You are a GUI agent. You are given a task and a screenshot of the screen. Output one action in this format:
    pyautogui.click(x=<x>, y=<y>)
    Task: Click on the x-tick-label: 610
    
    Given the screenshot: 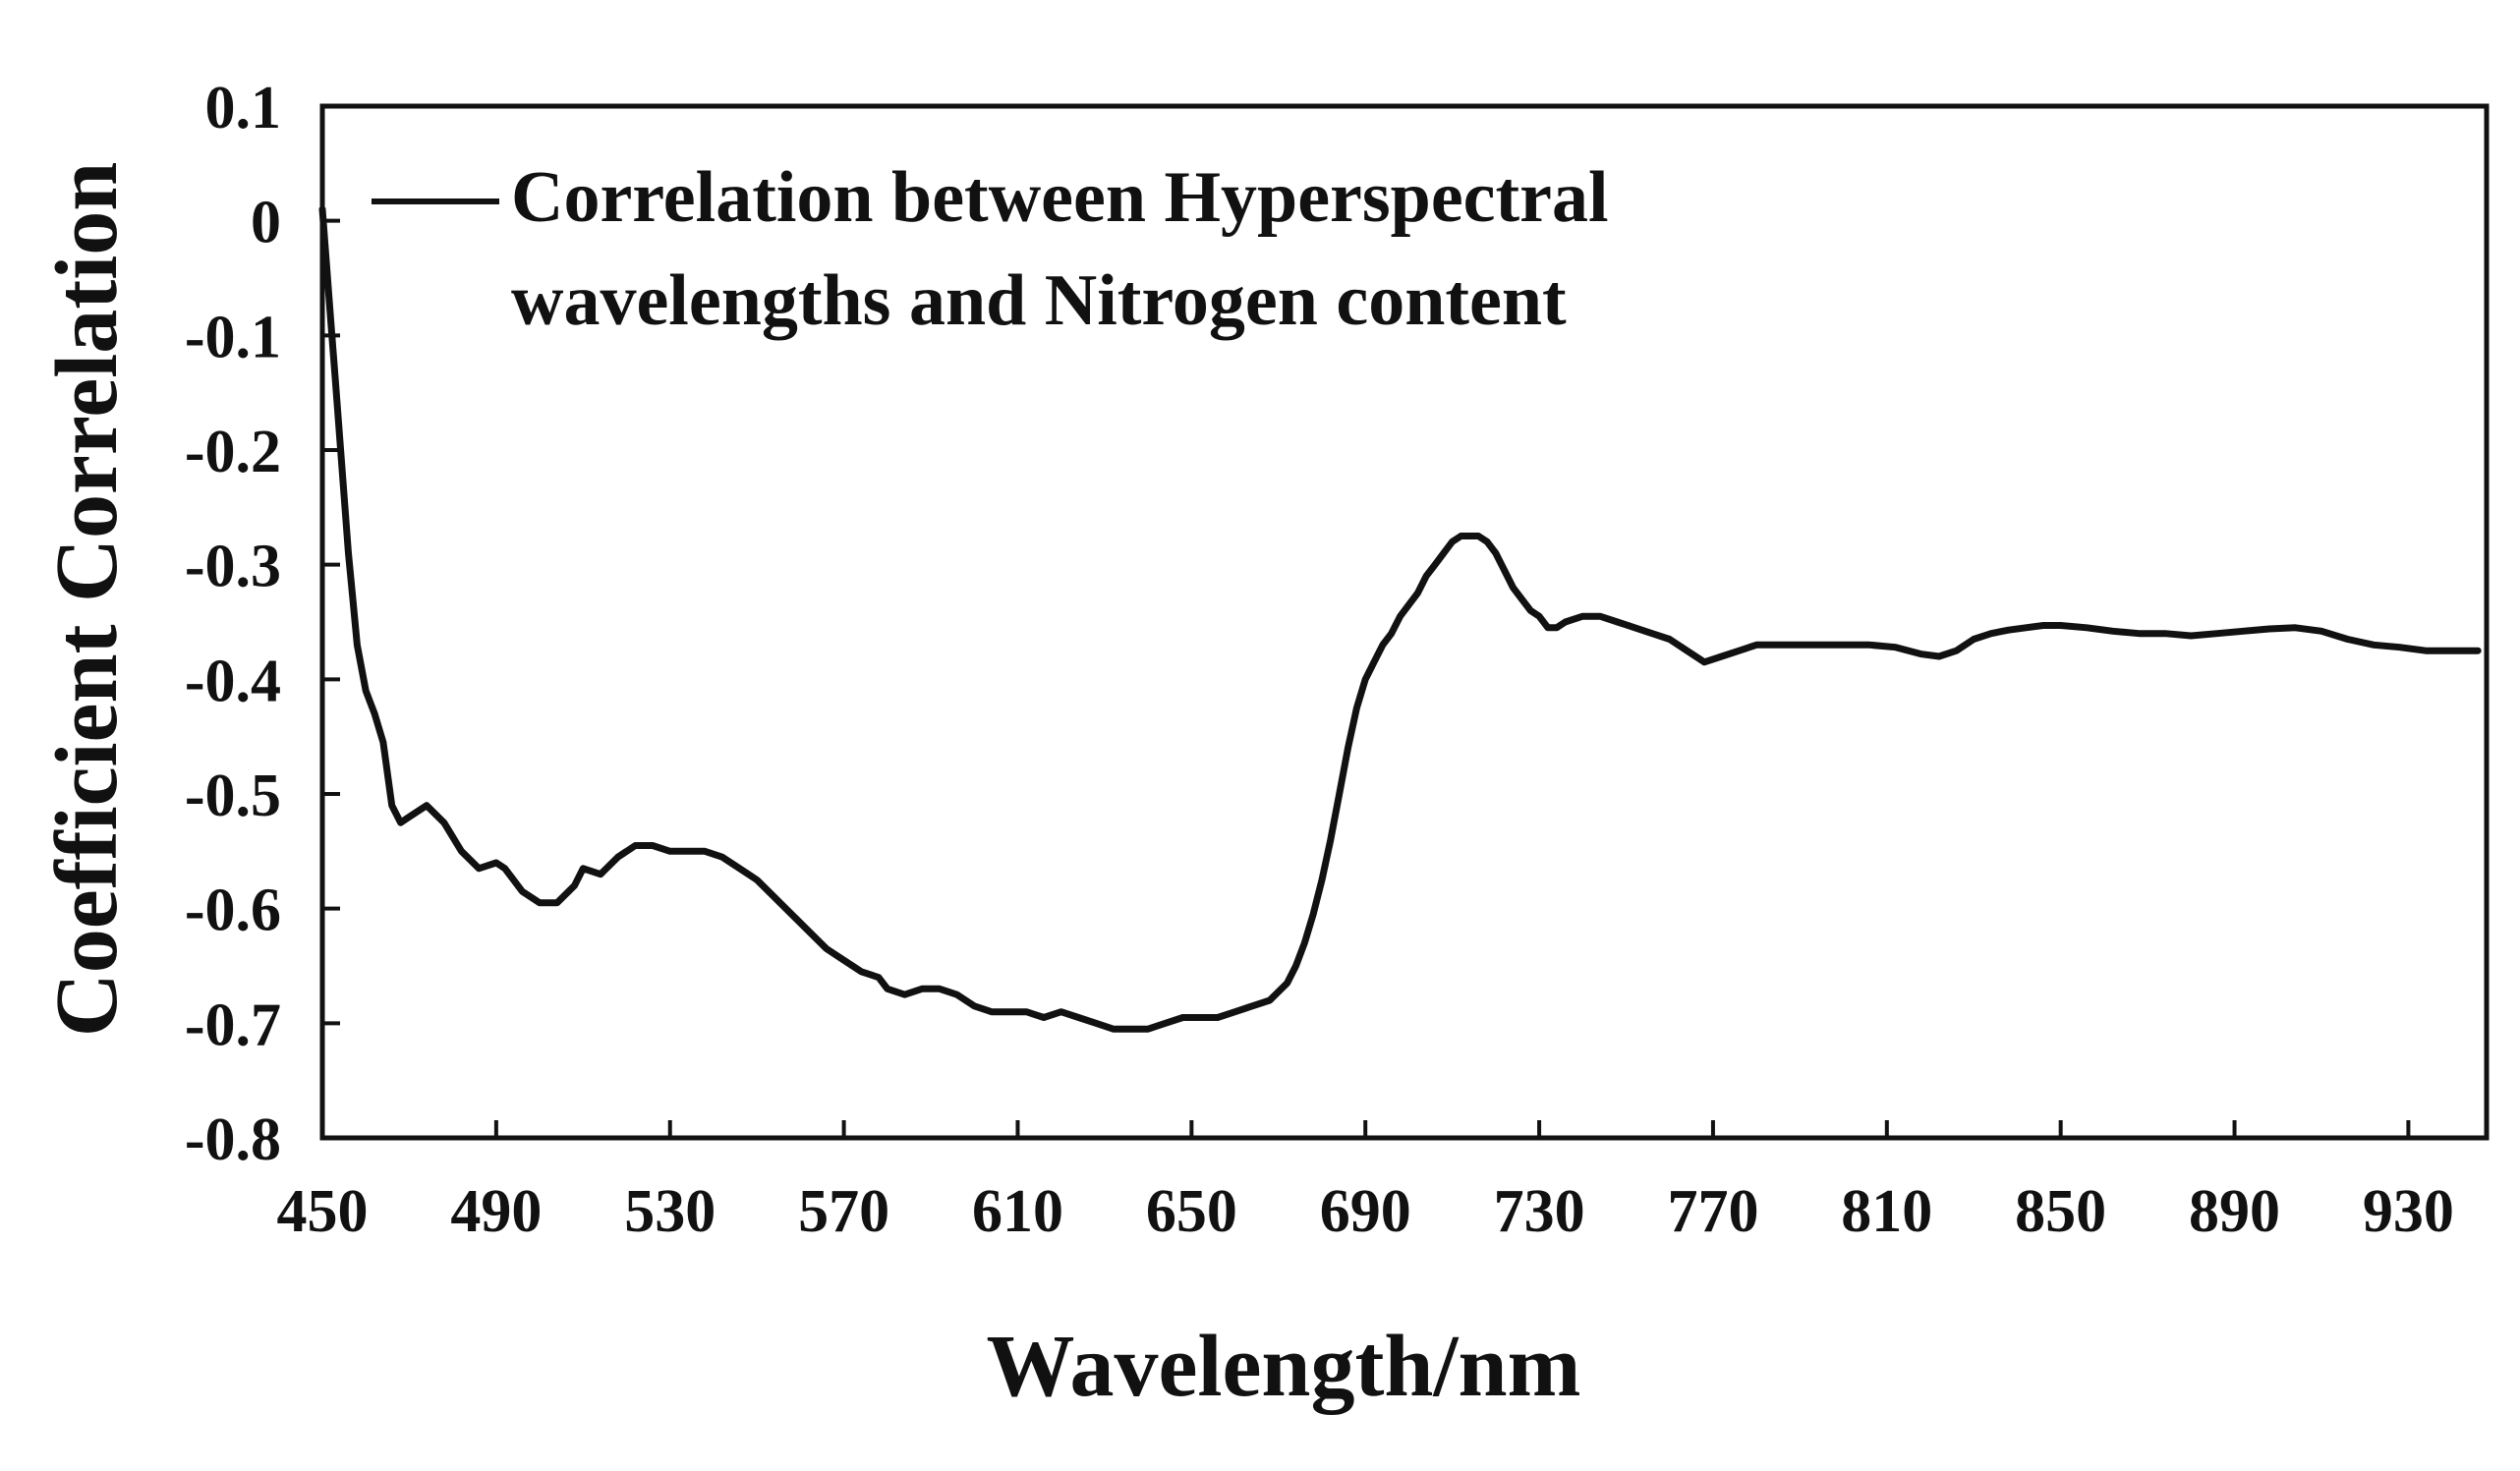 What is the action you would take?
    pyautogui.click(x=1017, y=1211)
    